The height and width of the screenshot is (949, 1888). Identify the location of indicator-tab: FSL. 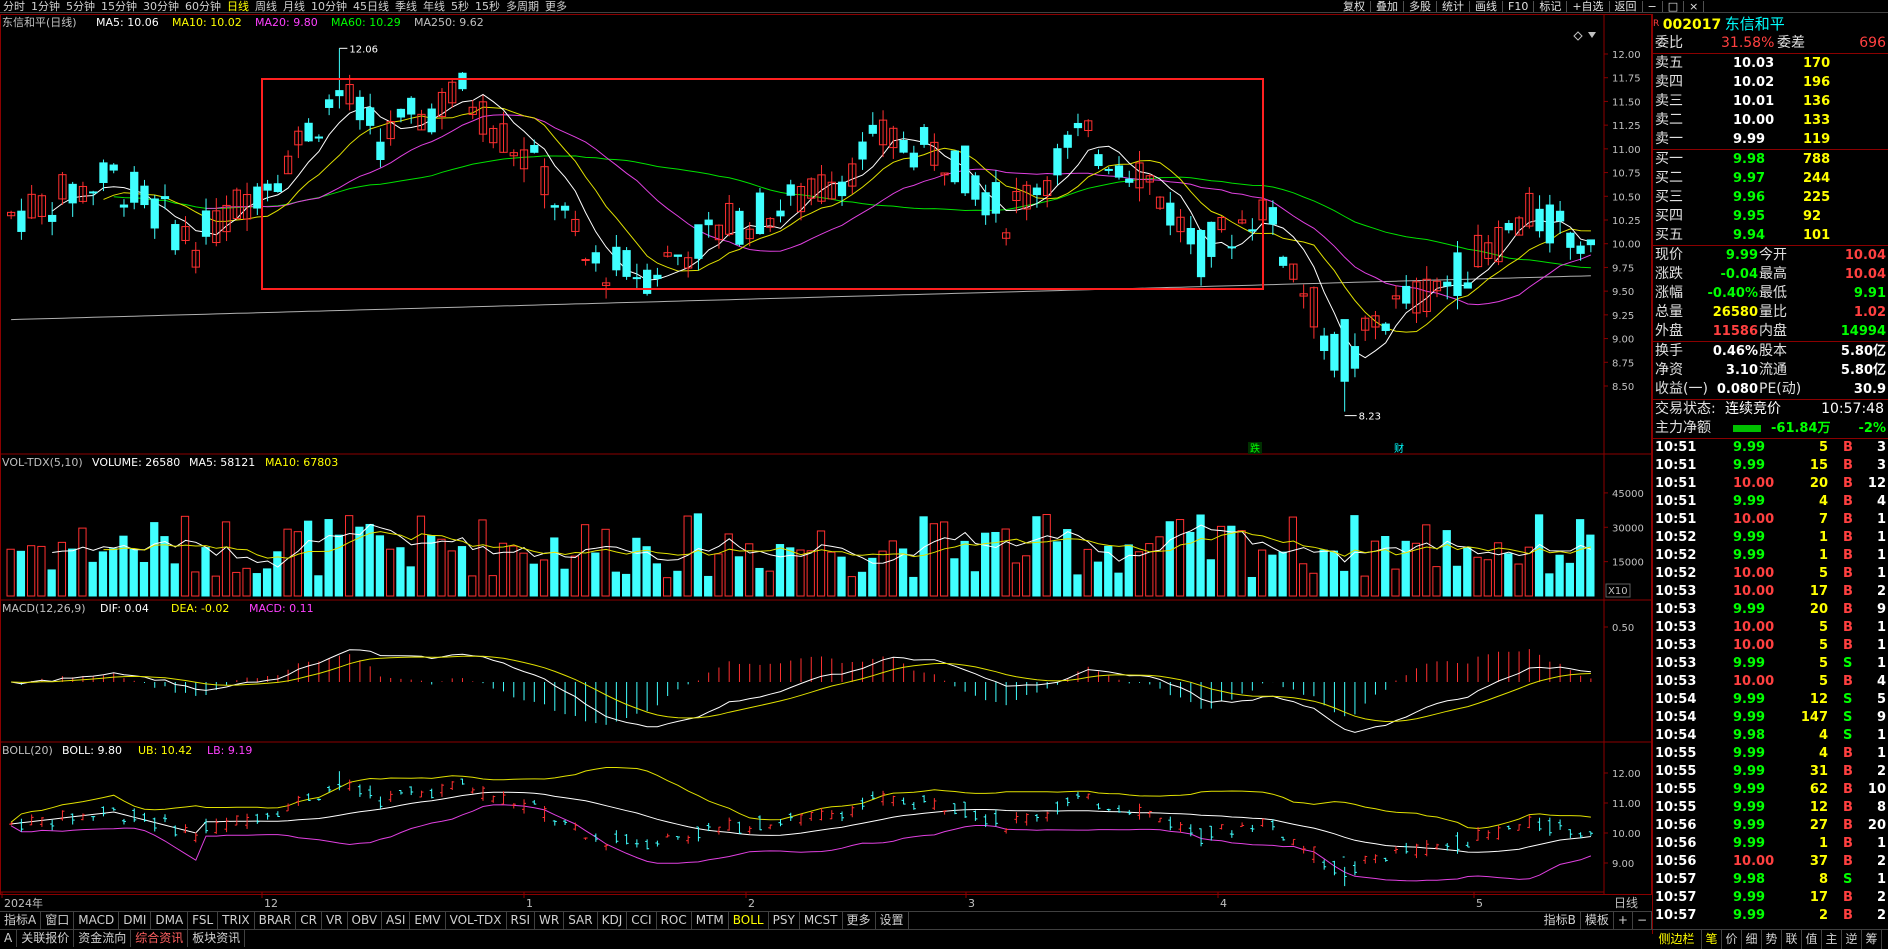
(203, 920).